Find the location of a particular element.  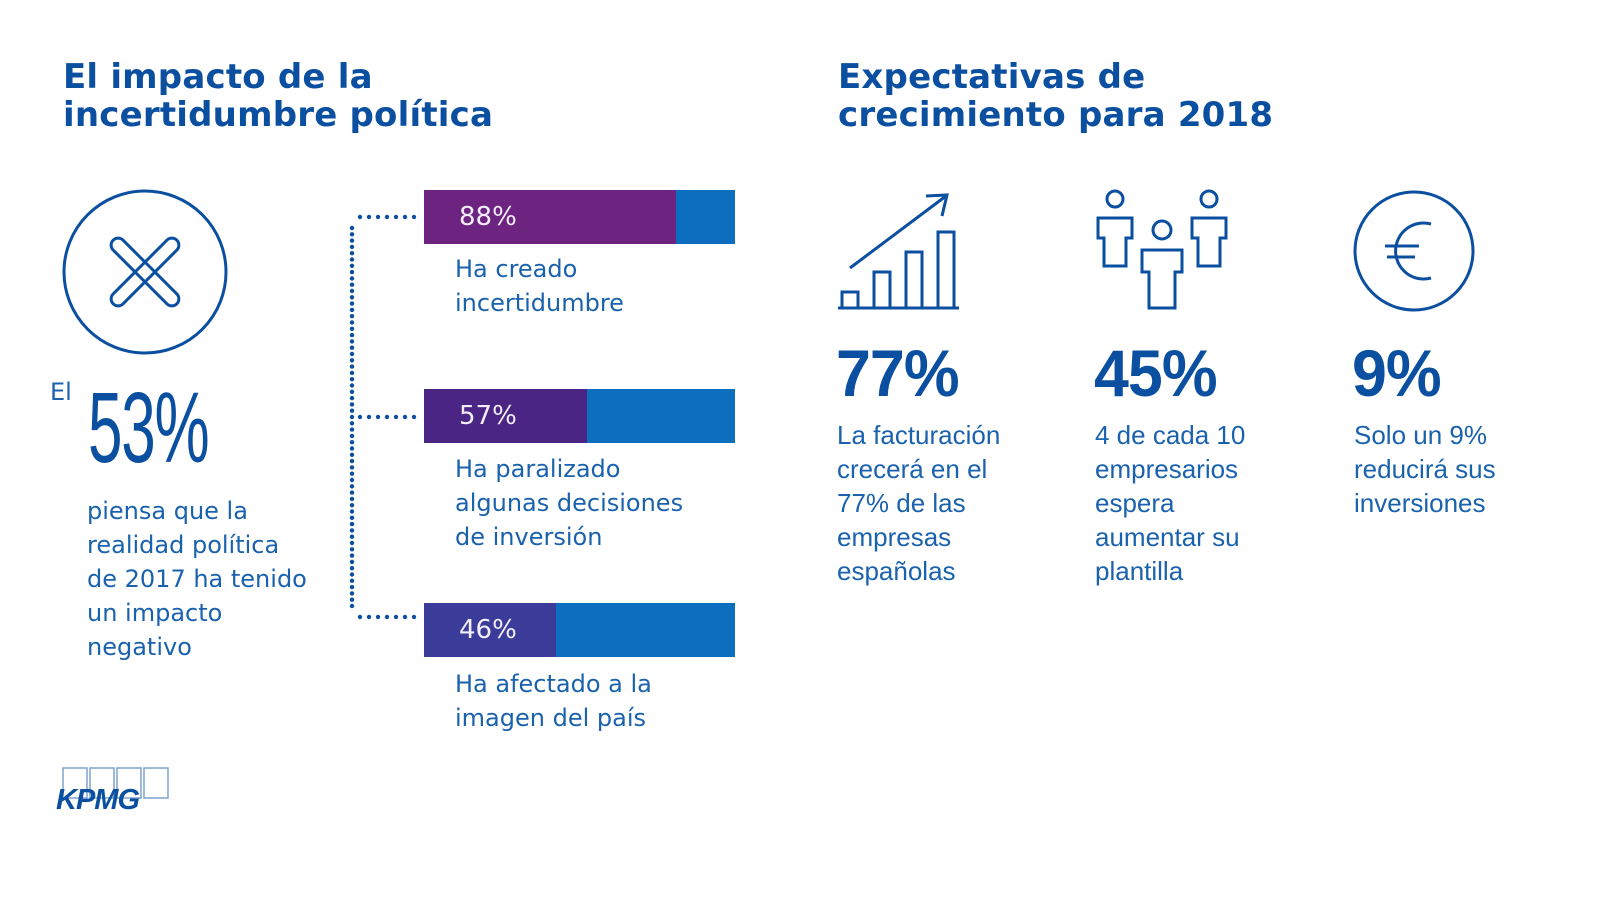

bar-fill is located at coordinates (506, 416).